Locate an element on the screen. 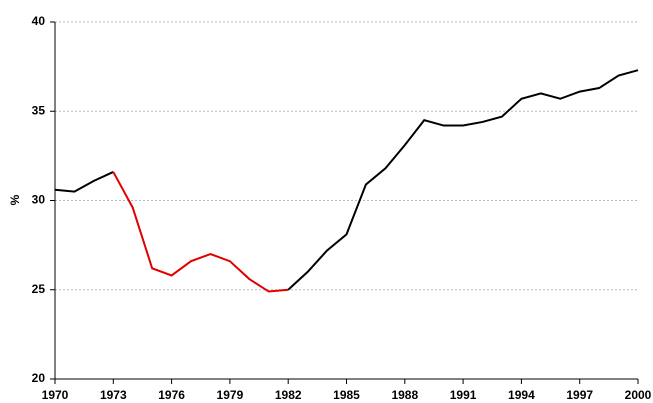 Image resolution: width=653 pixels, height=403 pixels. x-tick-label: 1994 is located at coordinates (521, 395).